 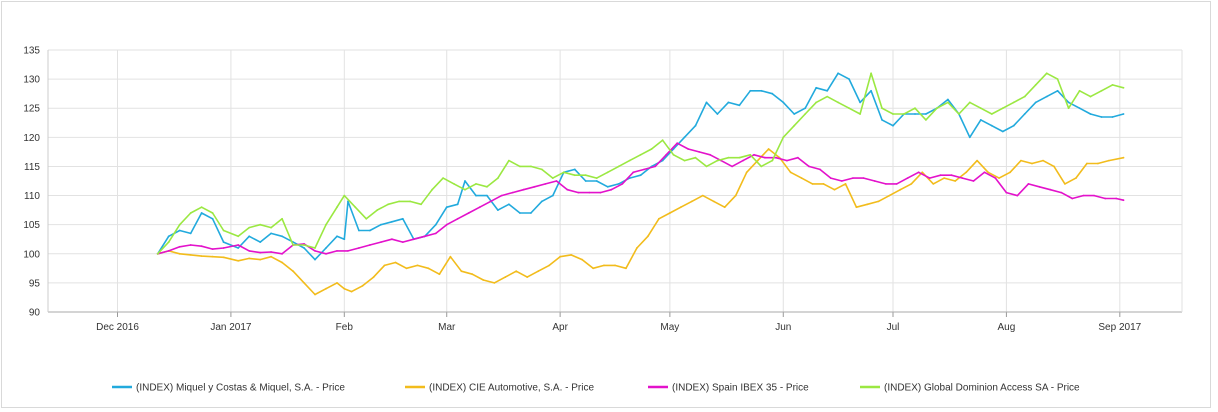 I want to click on legend-label: (INDEX) Spain IBEX 35 - Price, so click(x=740, y=388).